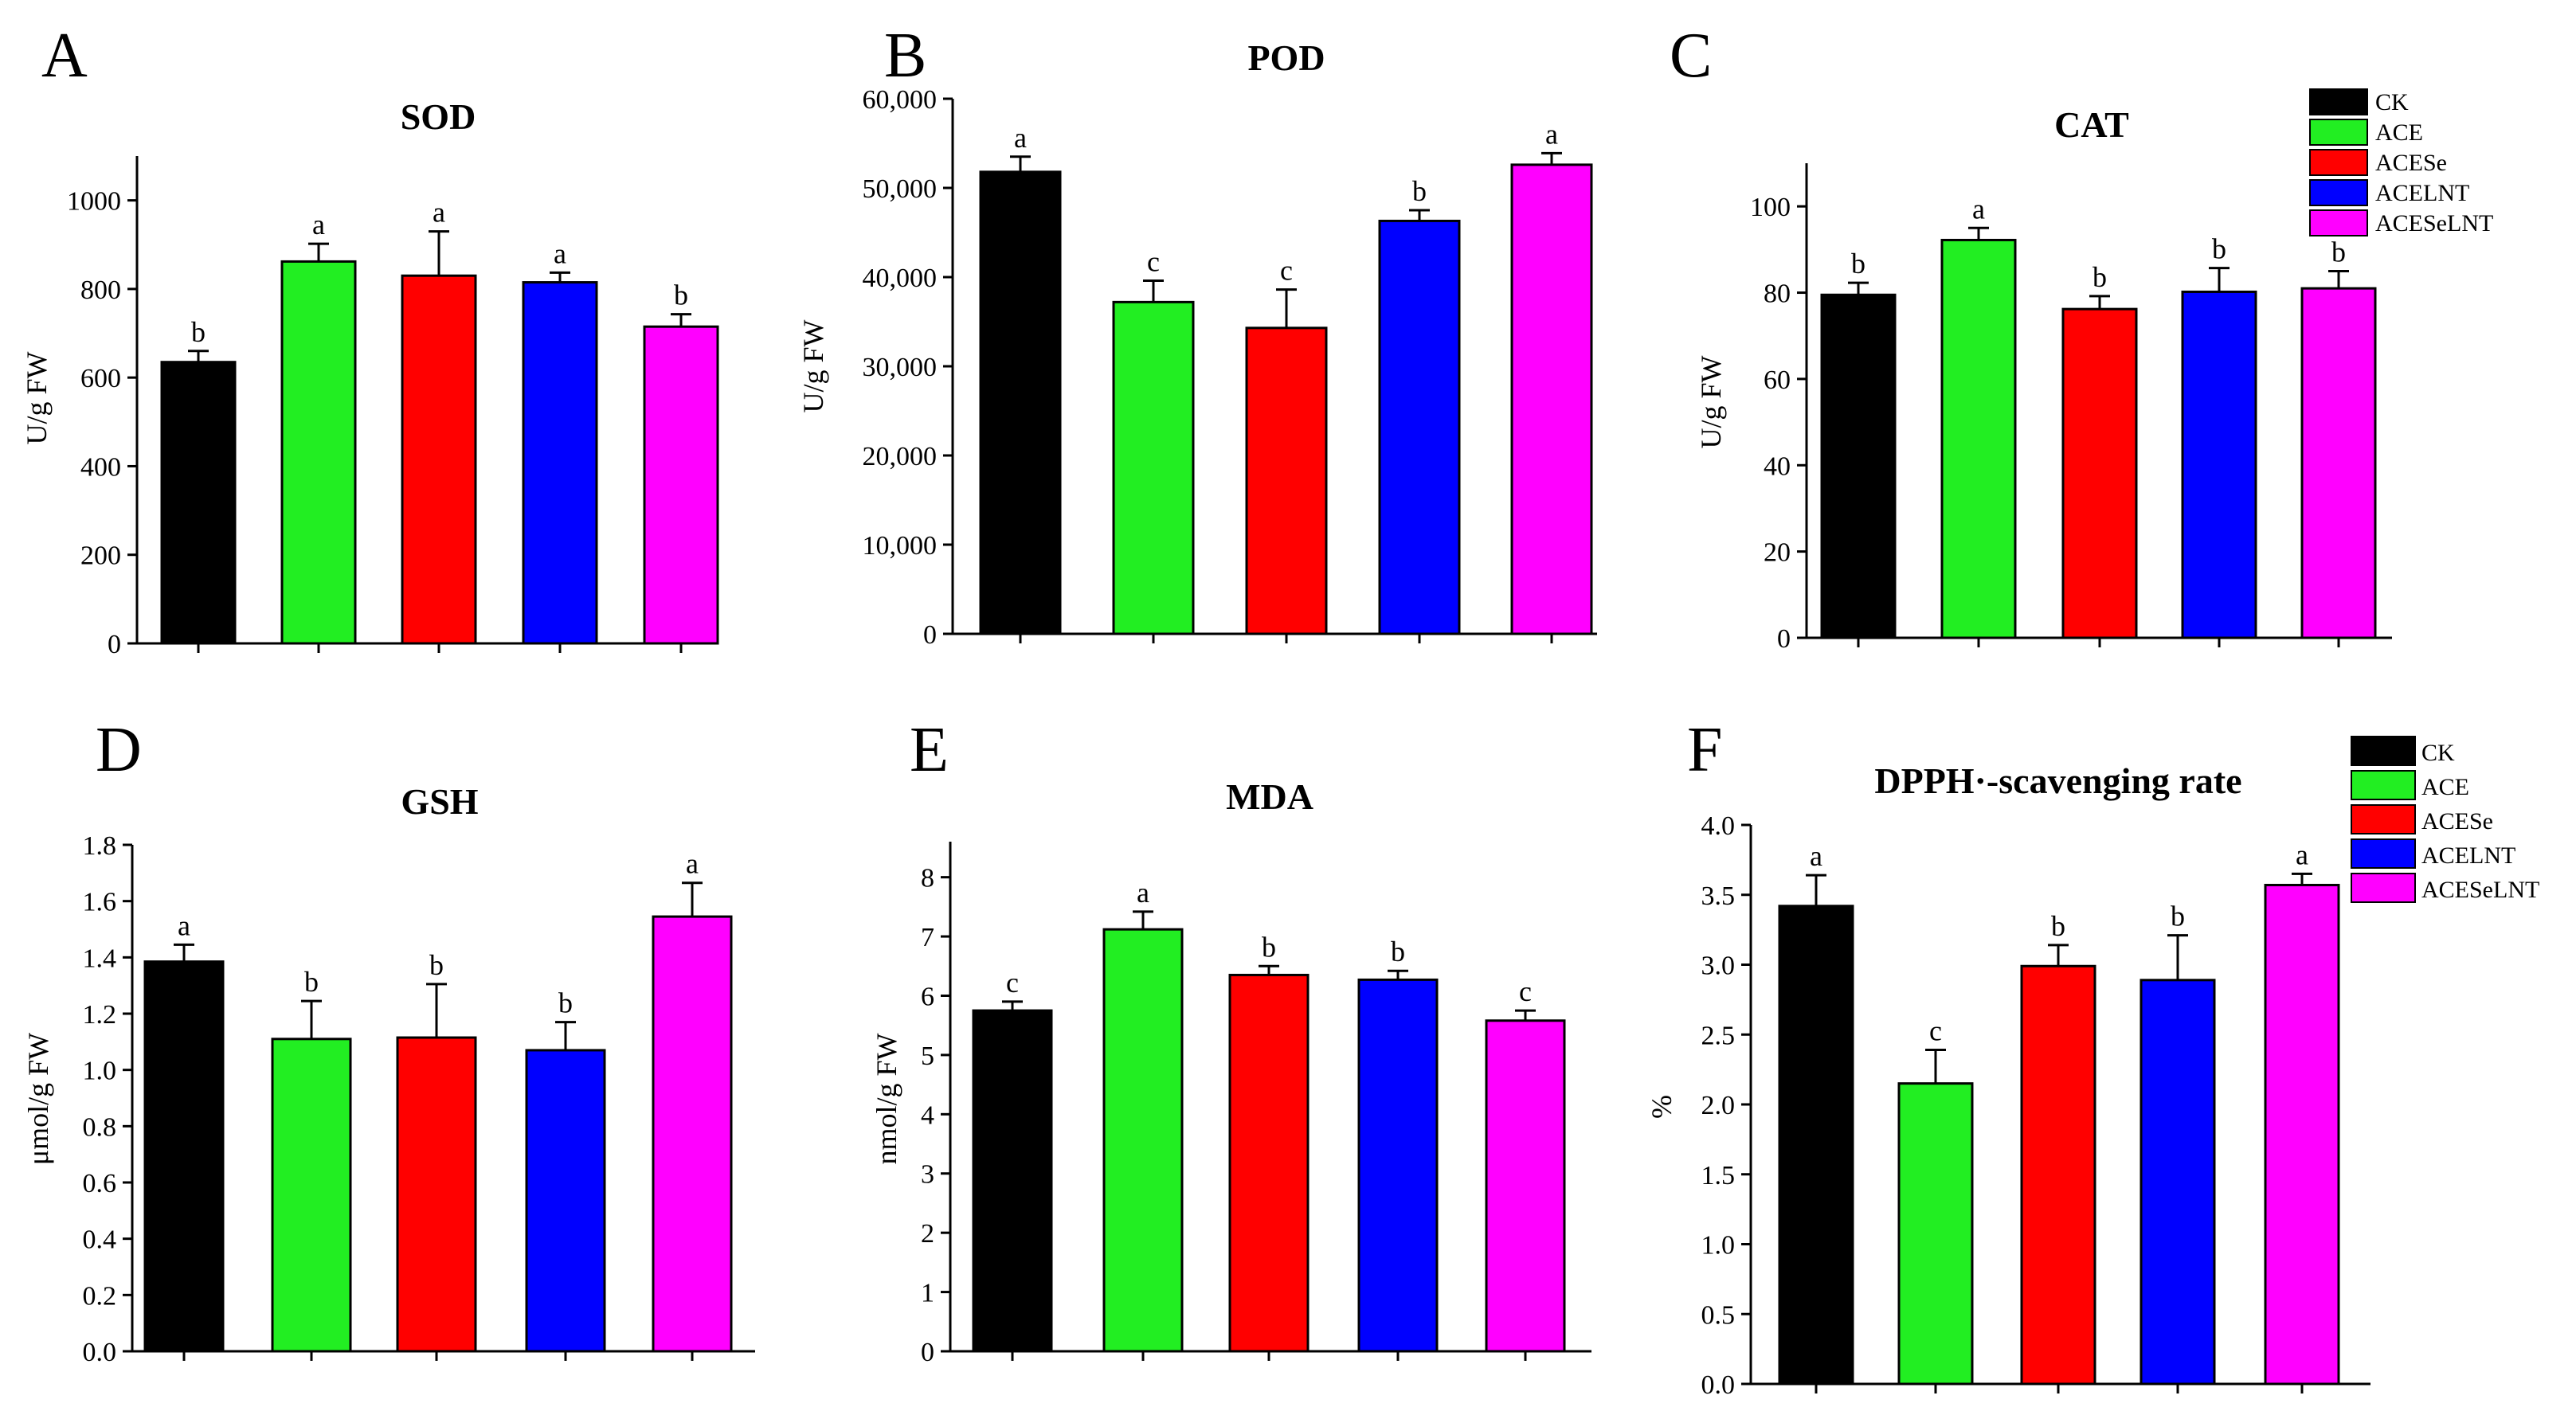 The height and width of the screenshot is (1411, 2576). I want to click on y-tick-label: 1.8, so click(100, 846).